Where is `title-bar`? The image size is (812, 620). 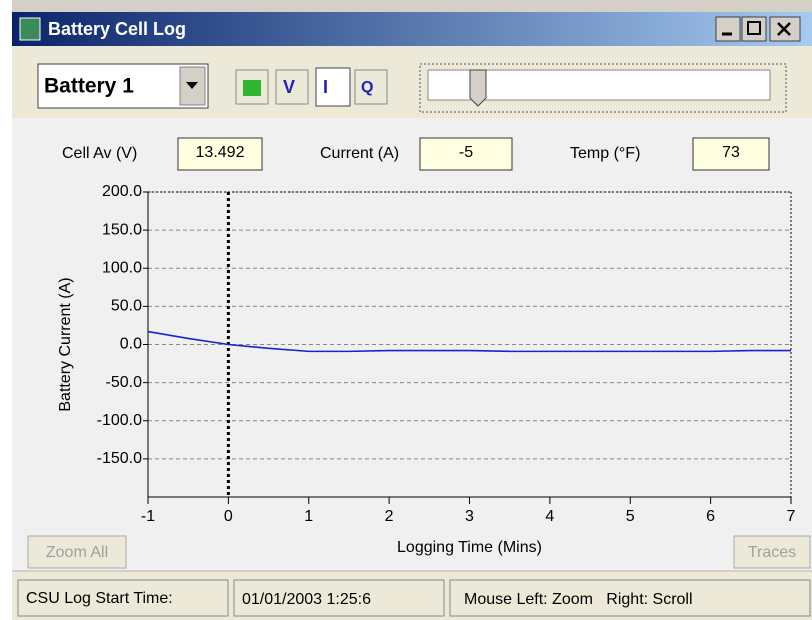 title-bar is located at coordinates (412, 29).